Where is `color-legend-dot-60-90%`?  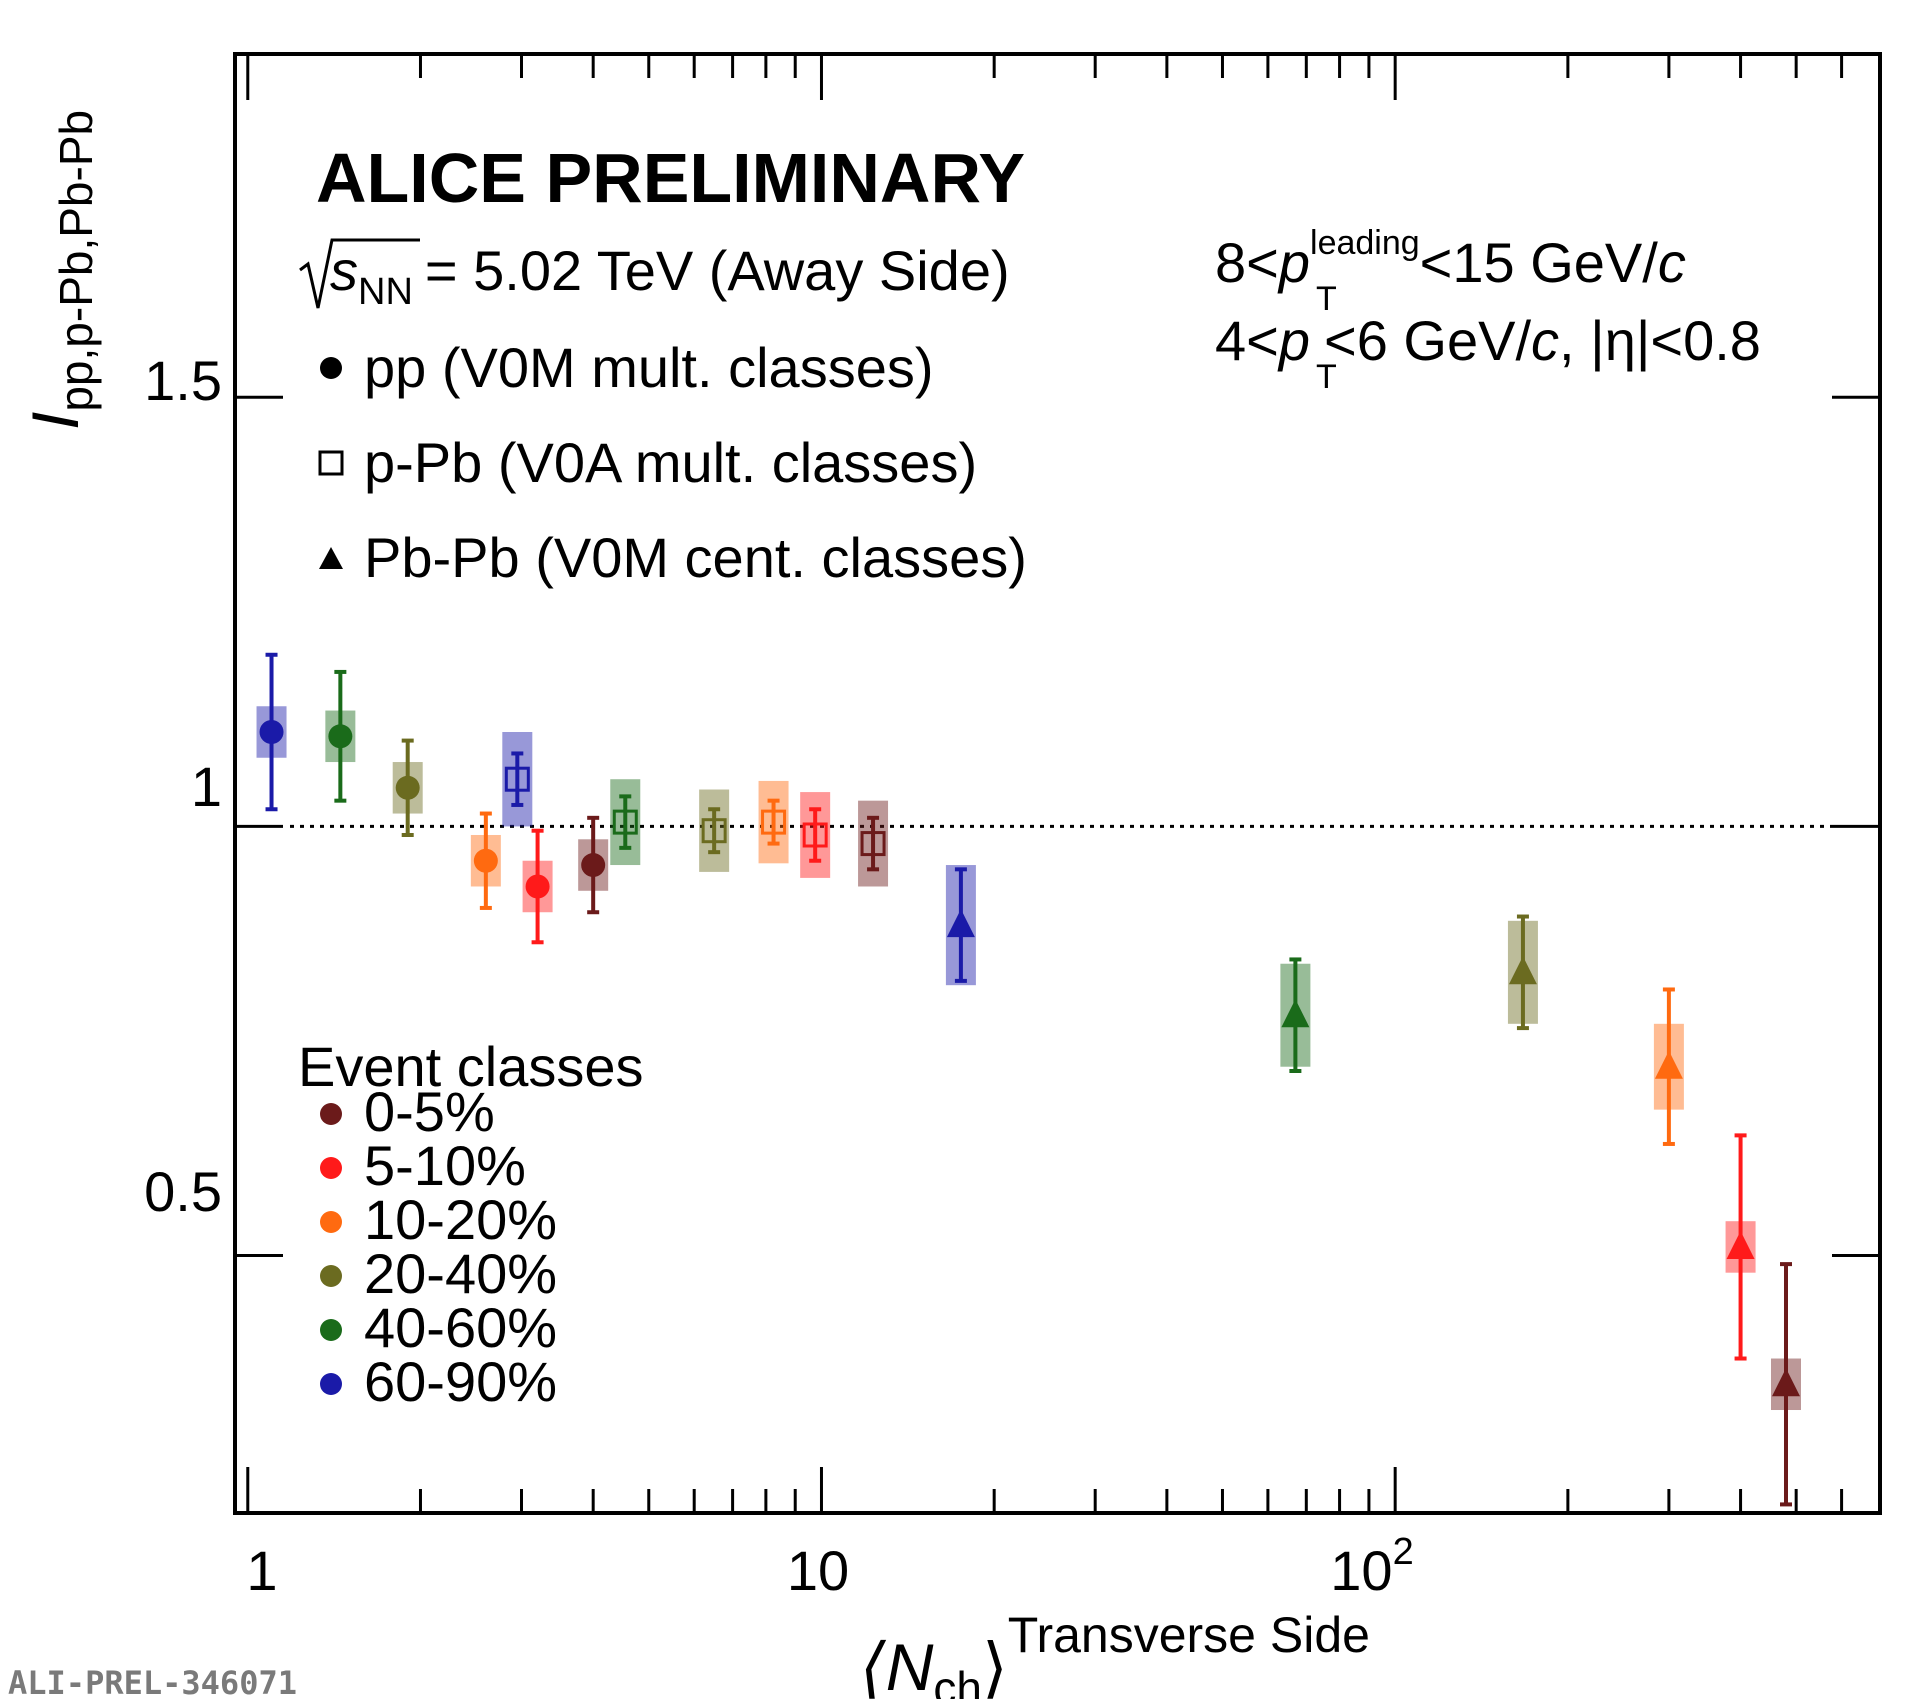 color-legend-dot-60-90% is located at coordinates (331, 1384).